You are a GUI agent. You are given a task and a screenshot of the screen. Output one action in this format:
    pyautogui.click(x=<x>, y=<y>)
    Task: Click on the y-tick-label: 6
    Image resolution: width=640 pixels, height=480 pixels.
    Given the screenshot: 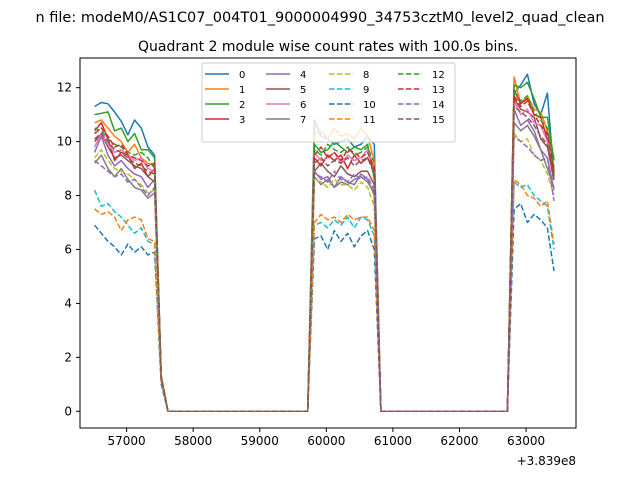 What is the action you would take?
    pyautogui.click(x=68, y=249)
    